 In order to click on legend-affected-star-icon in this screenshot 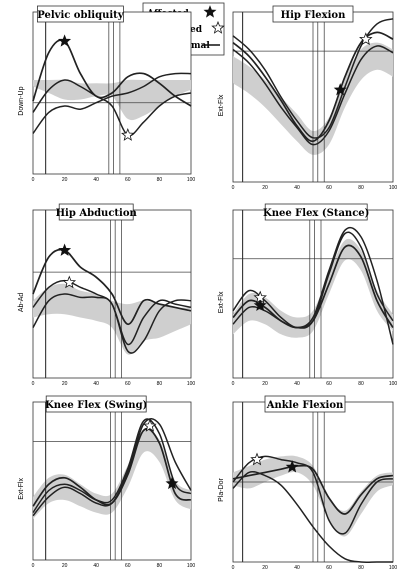, I will do `click(210, 11)`.